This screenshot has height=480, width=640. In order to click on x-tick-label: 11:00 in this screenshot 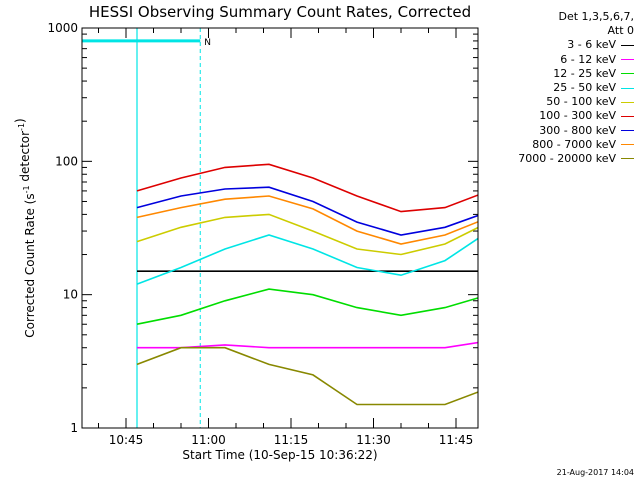, I will do `click(208, 440)`.